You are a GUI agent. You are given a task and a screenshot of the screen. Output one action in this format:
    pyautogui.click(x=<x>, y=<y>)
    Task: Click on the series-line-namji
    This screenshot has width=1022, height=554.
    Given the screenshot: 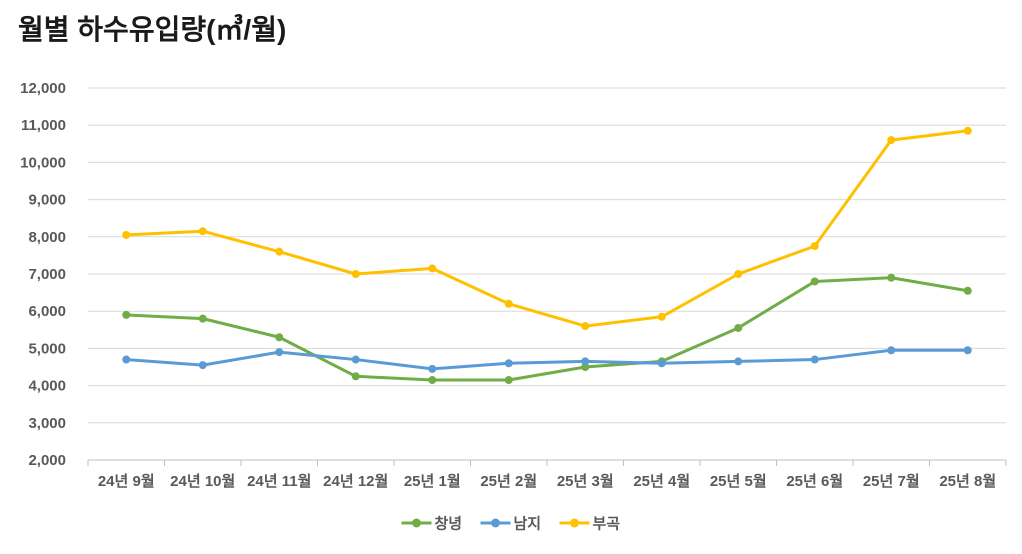 What is the action you would take?
    pyautogui.click(x=547, y=359)
    